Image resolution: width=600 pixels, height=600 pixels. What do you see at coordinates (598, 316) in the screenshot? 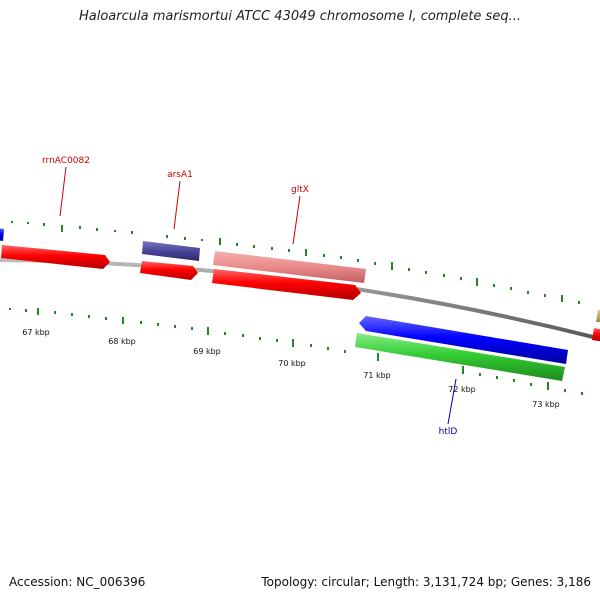
I see `feature-olive-partial` at bounding box center [598, 316].